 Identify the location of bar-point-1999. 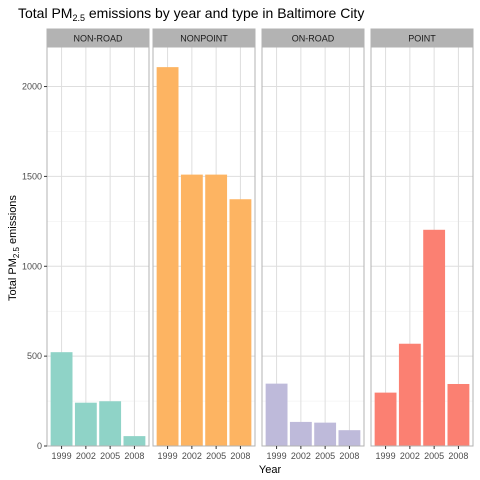
(385, 419).